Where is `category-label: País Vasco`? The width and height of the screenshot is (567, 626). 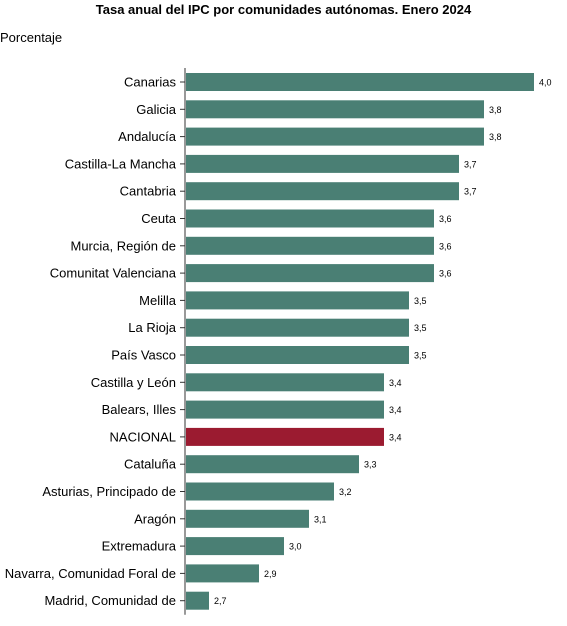 category-label: País Vasco is located at coordinates (143, 355).